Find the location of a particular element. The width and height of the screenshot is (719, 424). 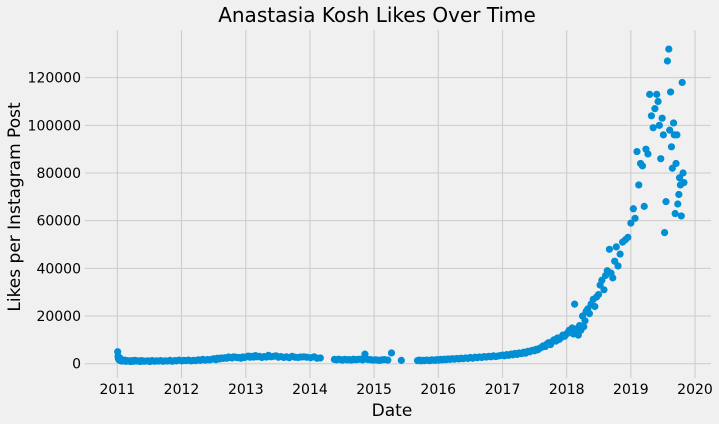

x-axis-label: Date is located at coordinates (392, 411).